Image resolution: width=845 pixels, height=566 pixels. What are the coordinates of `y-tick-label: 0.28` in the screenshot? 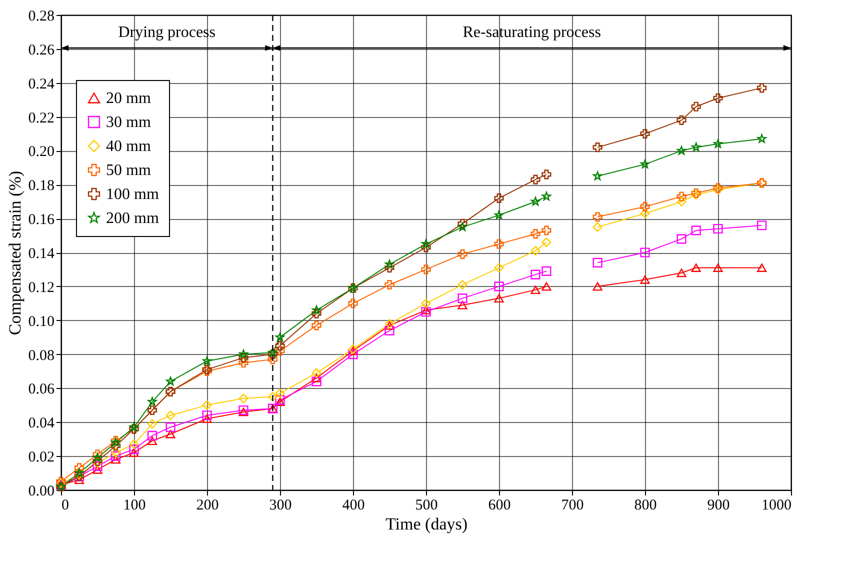 It's located at (41, 16).